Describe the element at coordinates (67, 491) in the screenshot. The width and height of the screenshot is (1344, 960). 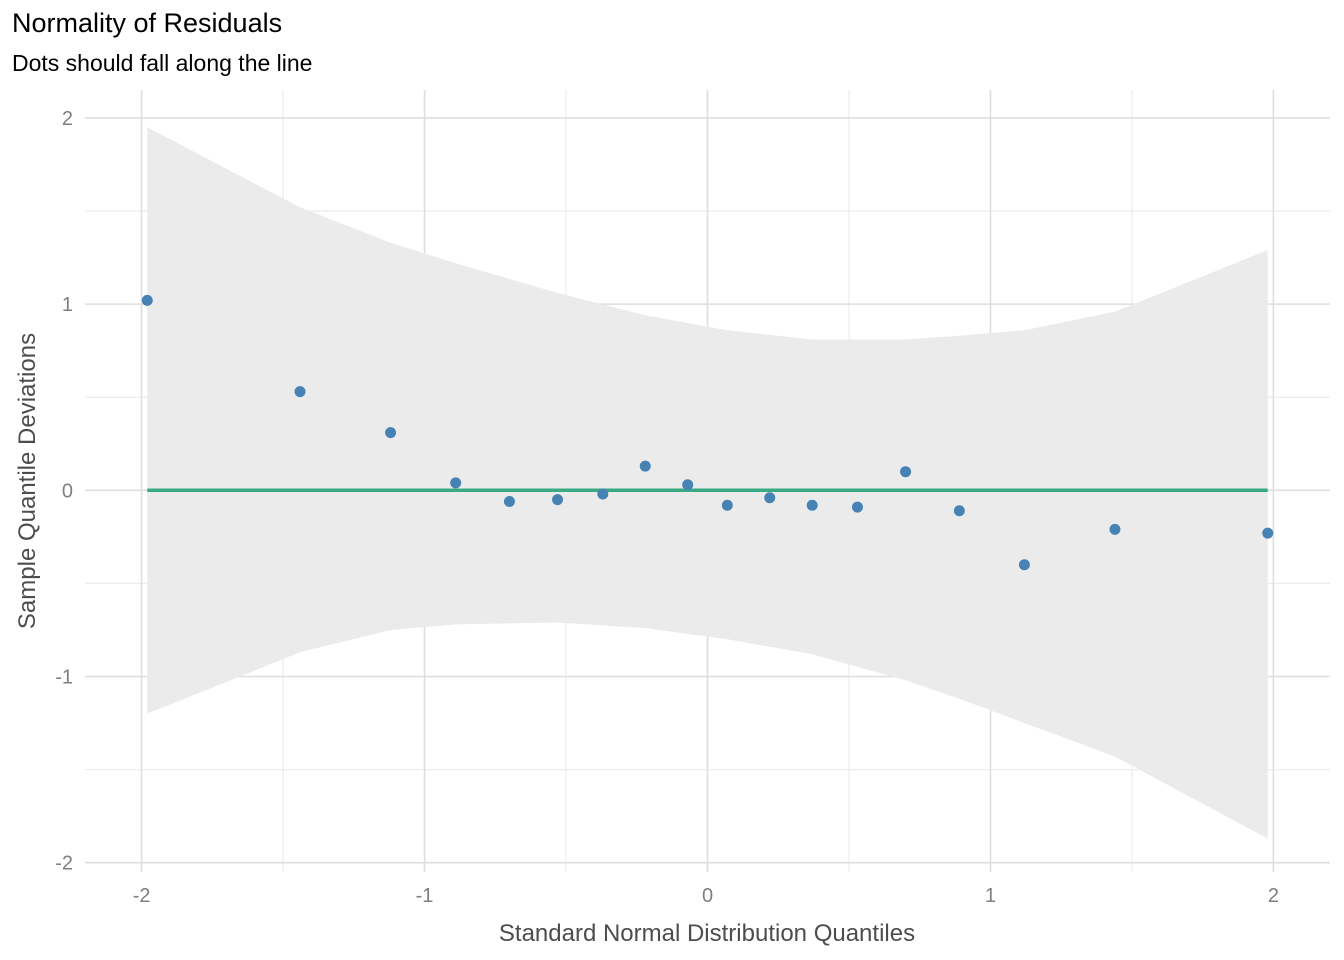
I see `y-tick-label: 0` at that location.